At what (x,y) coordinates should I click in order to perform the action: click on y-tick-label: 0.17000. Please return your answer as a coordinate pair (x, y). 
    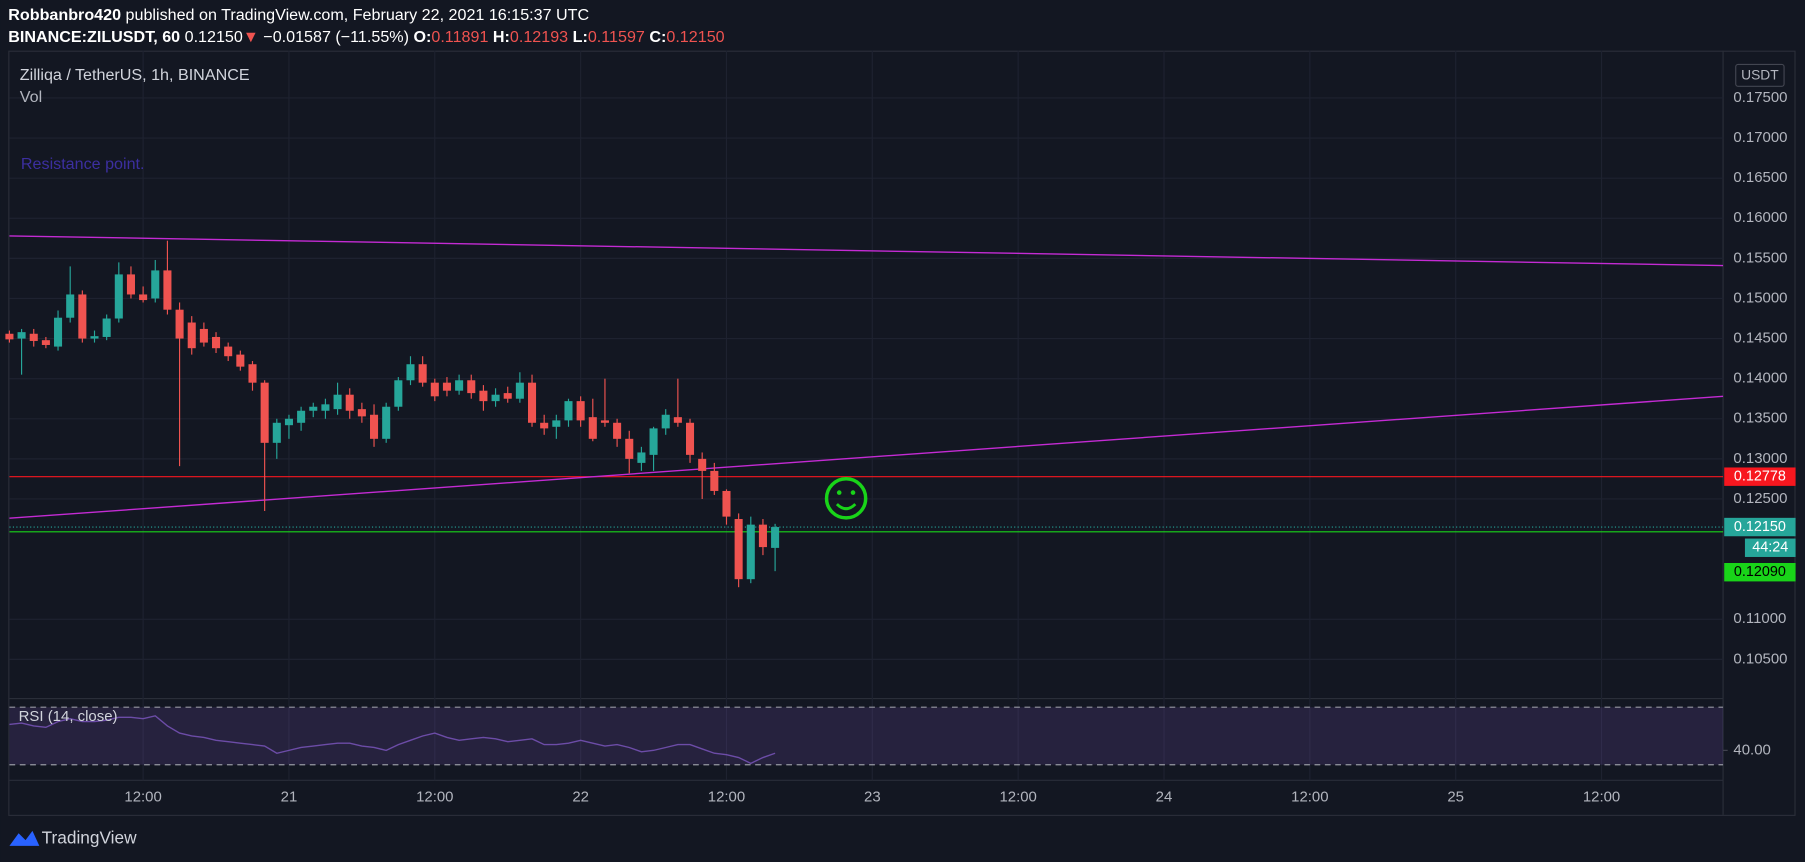
    Looking at the image, I should click on (1760, 137).